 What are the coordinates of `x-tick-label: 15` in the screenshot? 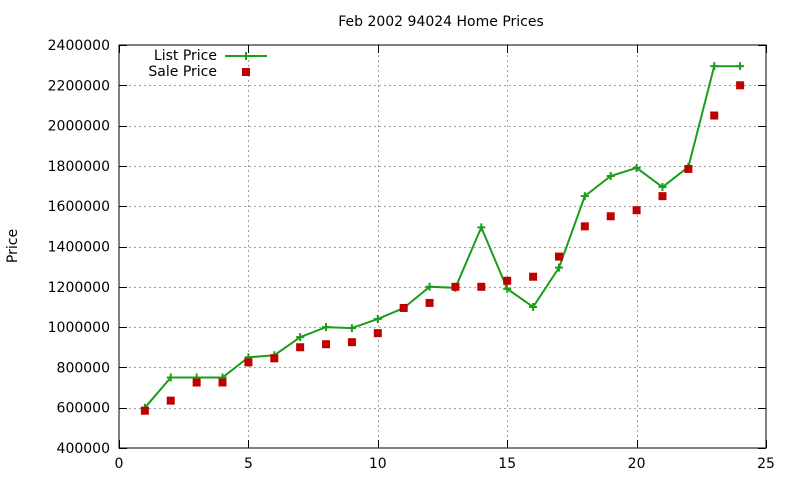 It's located at (507, 464).